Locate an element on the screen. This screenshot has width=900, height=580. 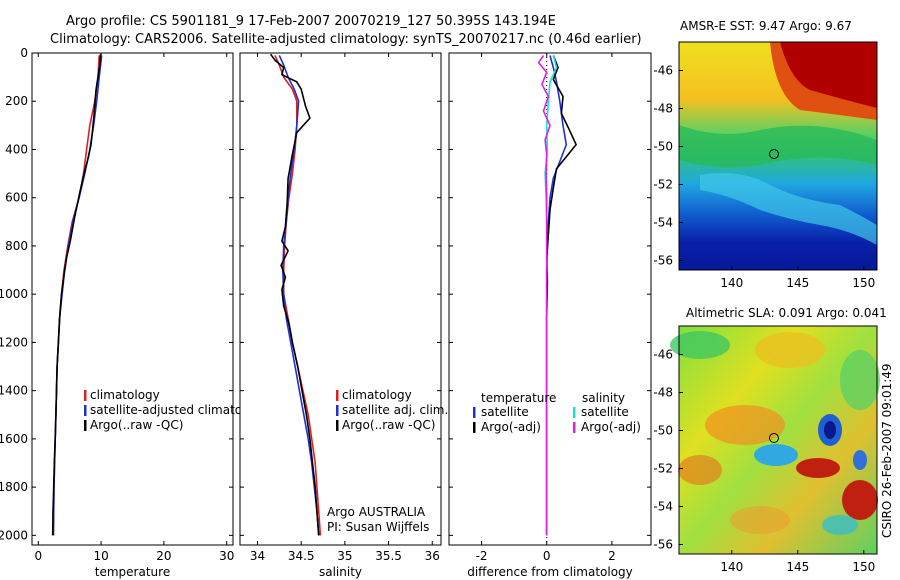
sla-argo-location-marker is located at coordinates (773, 438).